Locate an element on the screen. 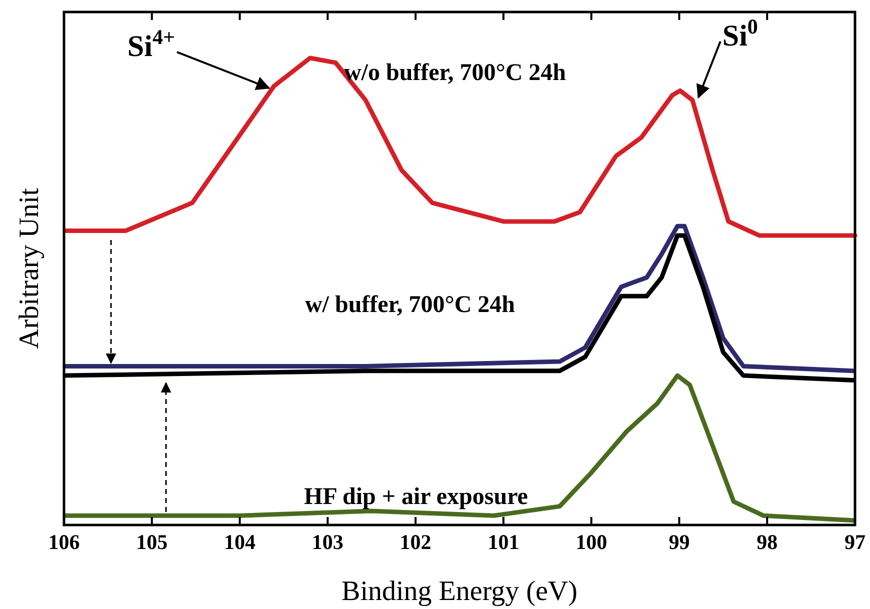 This screenshot has height=609, width=870. x-tick-label: 106 is located at coordinates (64, 542).